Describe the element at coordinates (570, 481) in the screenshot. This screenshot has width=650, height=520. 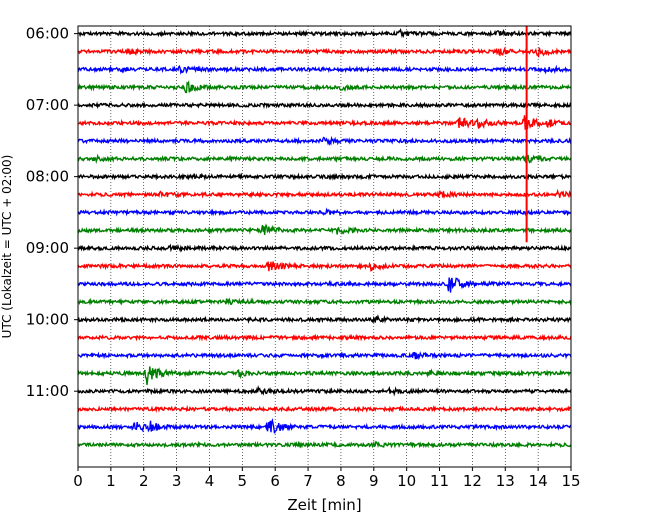
I see `x-tick-label: 15` at that location.